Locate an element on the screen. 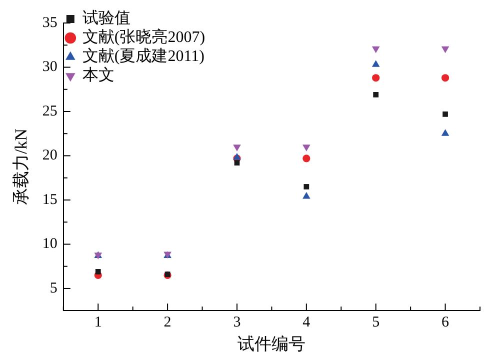 The width and height of the screenshot is (502, 363). y-tick-label: 25 is located at coordinates (50, 111).